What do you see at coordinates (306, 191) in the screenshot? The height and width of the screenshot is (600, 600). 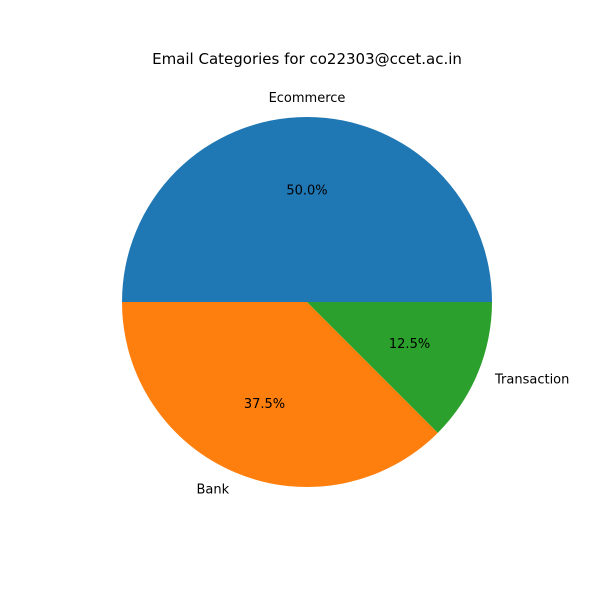 I see `slice-percent-ecommerce: 50.0%` at bounding box center [306, 191].